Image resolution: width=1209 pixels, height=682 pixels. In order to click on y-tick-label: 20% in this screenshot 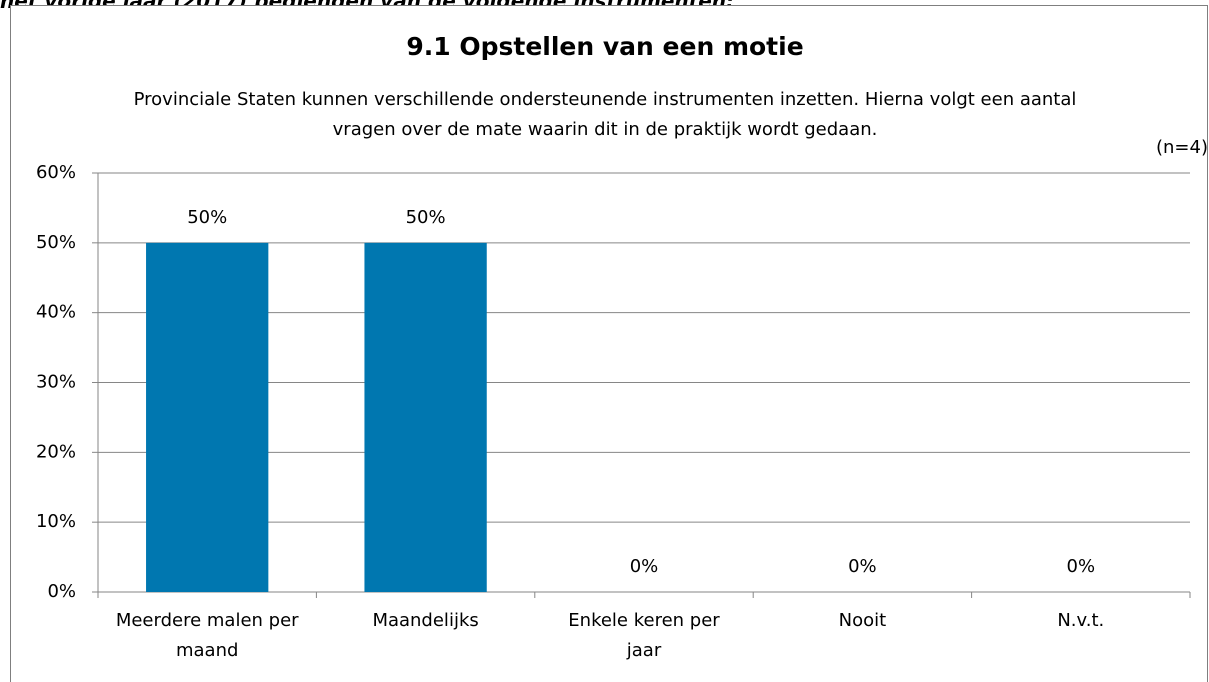, I will do `click(56, 451)`.